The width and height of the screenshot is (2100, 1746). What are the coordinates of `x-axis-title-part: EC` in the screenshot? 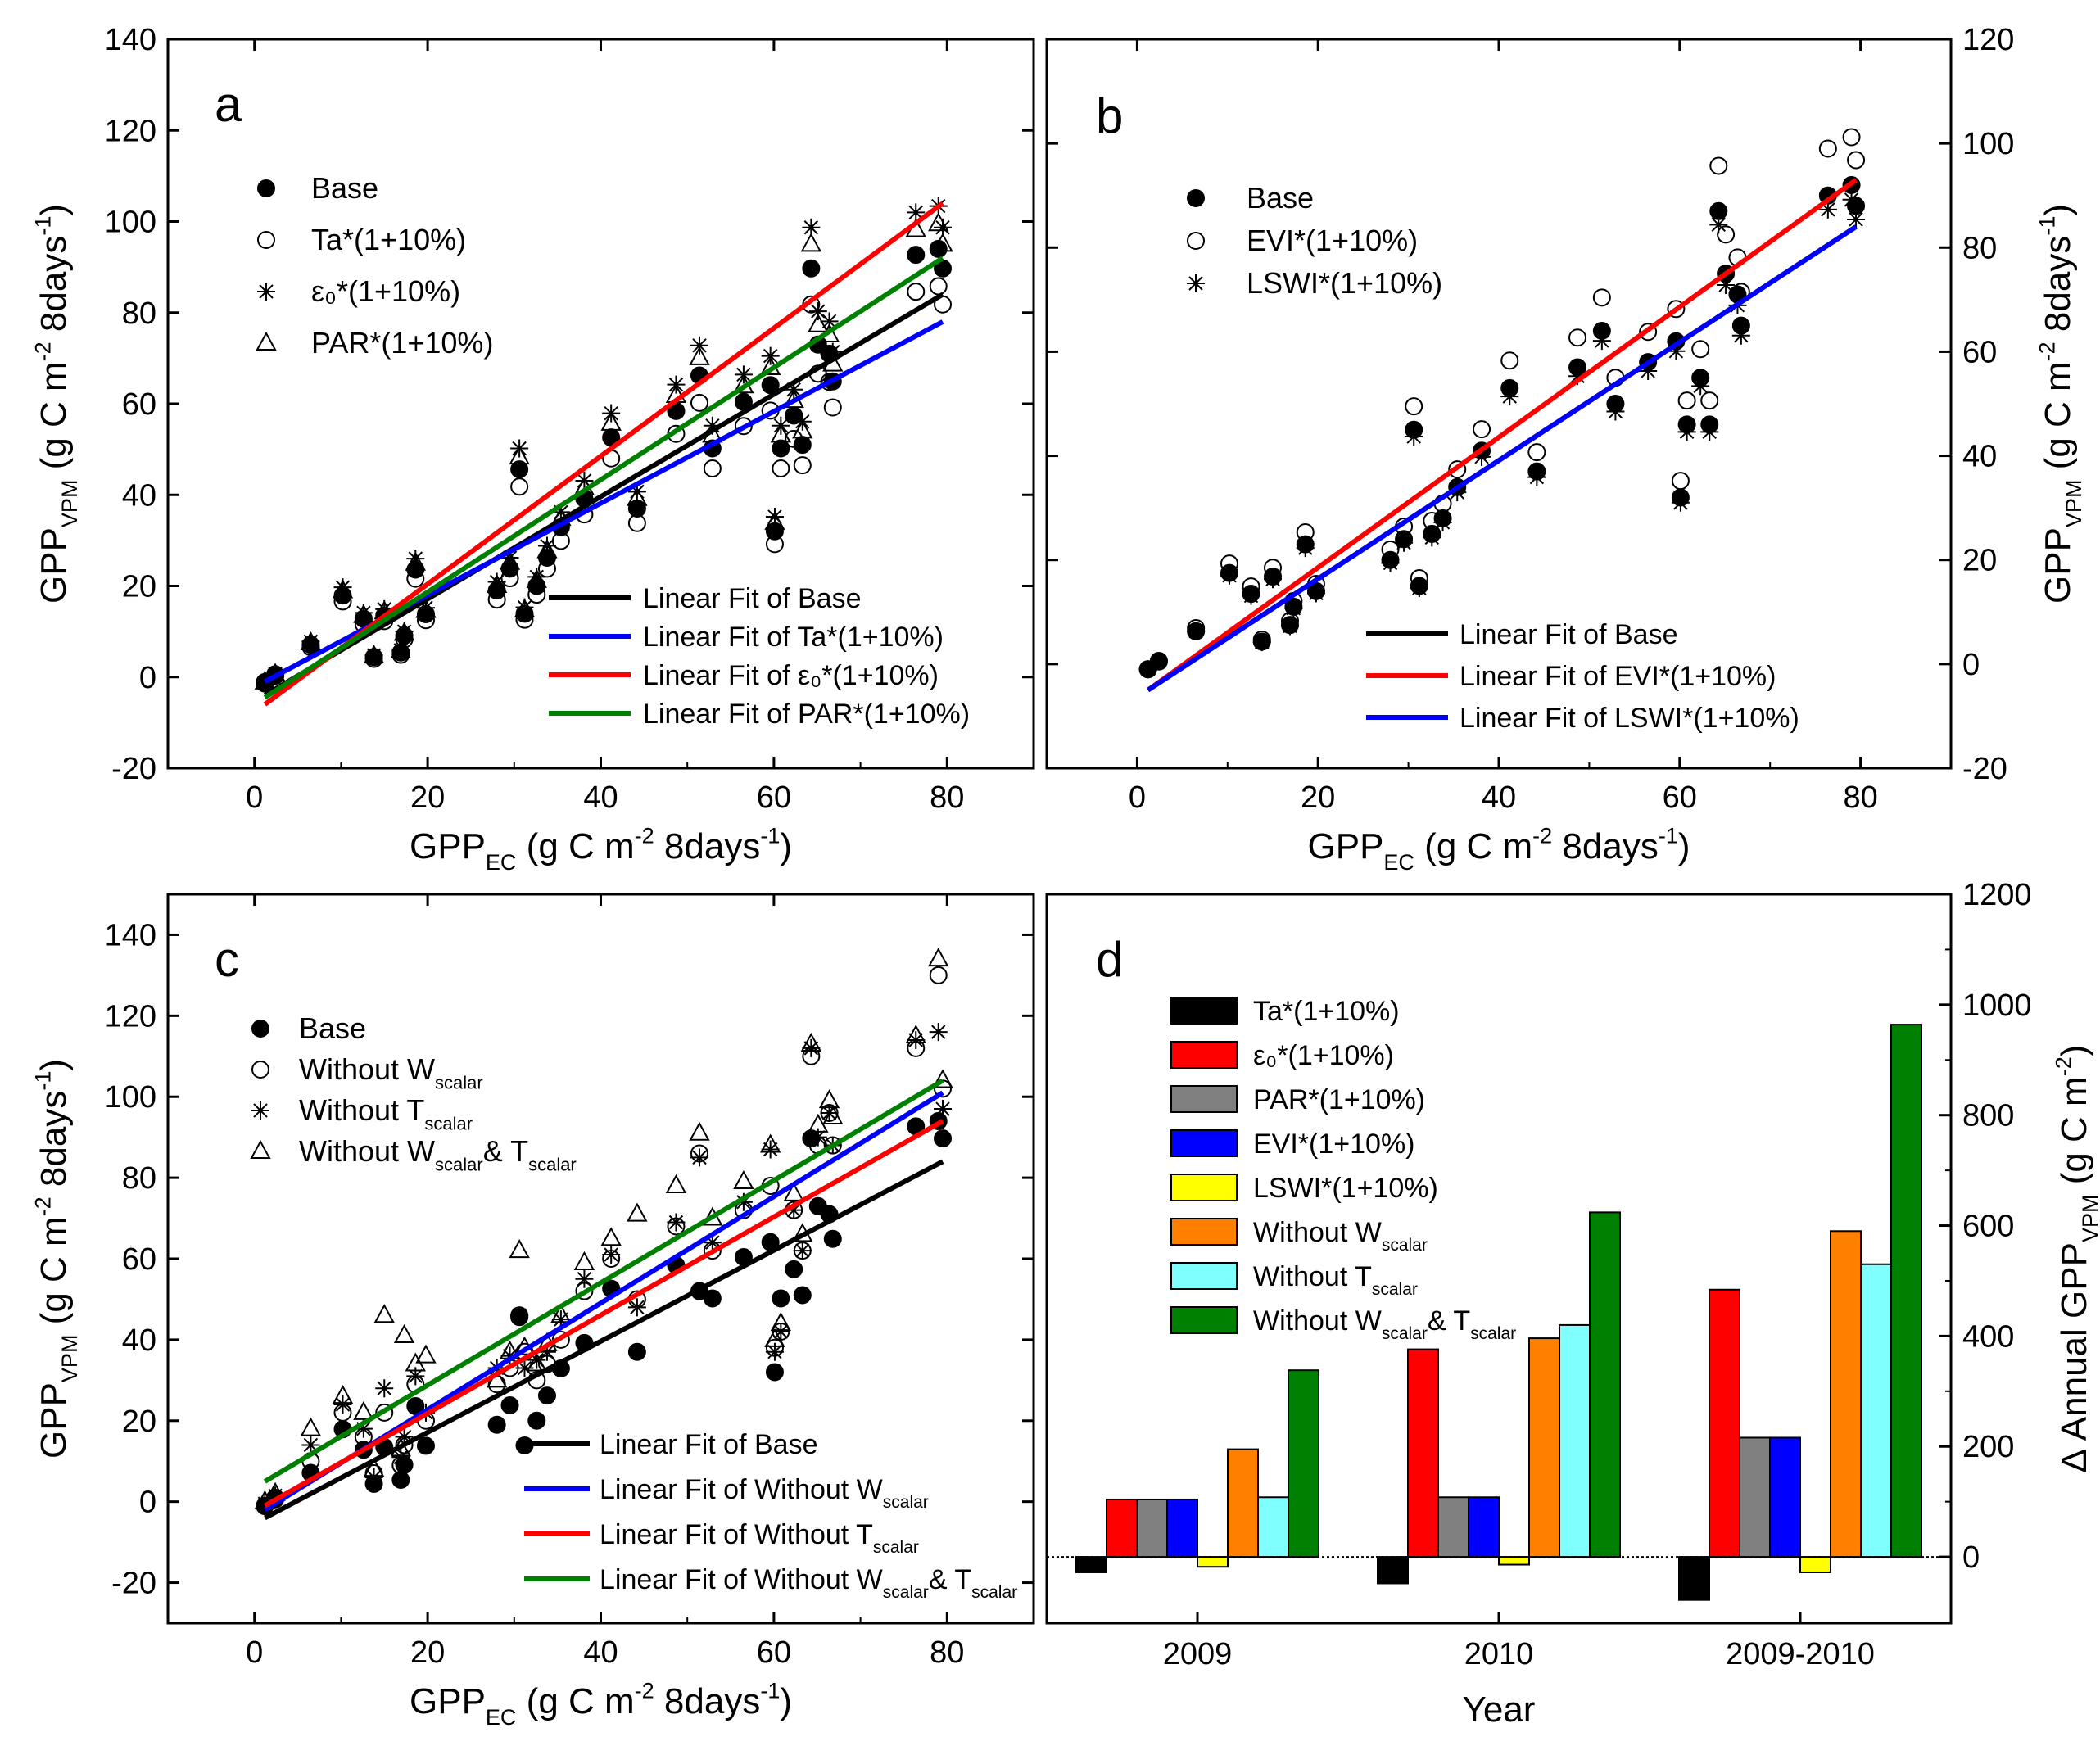 It's located at (501, 1717).